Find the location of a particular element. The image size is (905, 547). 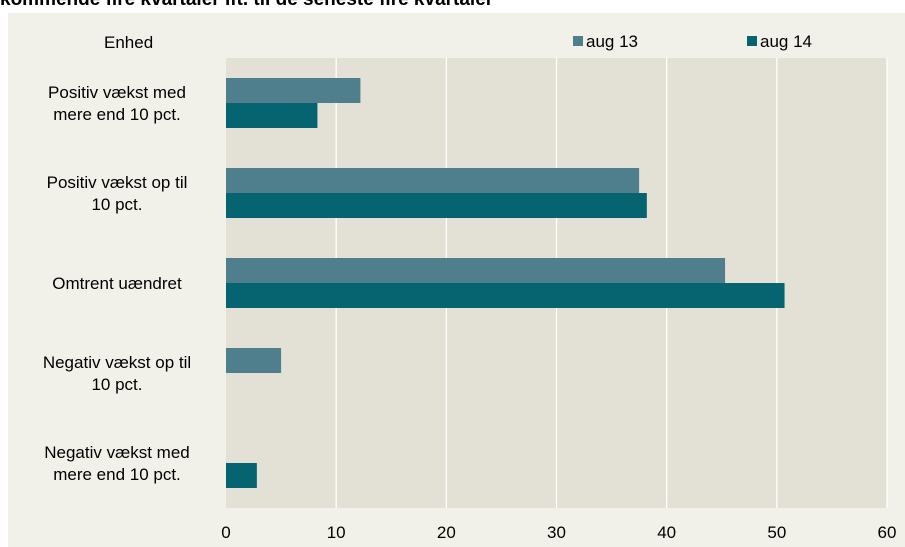

category-label: Omtrent uændret is located at coordinates (117, 283).